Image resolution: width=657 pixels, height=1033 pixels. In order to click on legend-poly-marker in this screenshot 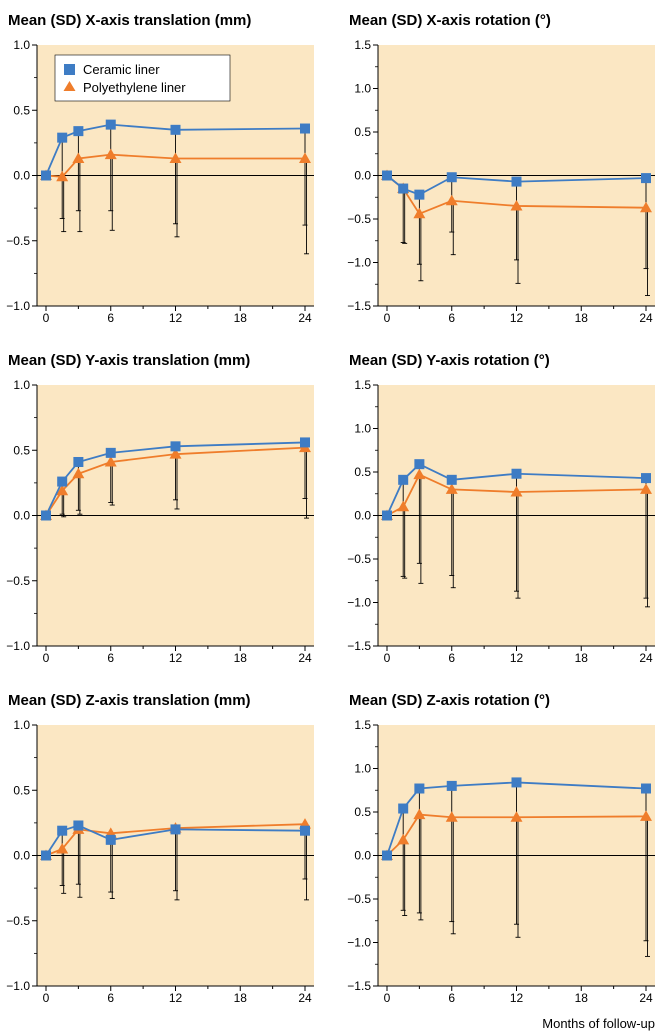, I will do `click(69, 86)`.